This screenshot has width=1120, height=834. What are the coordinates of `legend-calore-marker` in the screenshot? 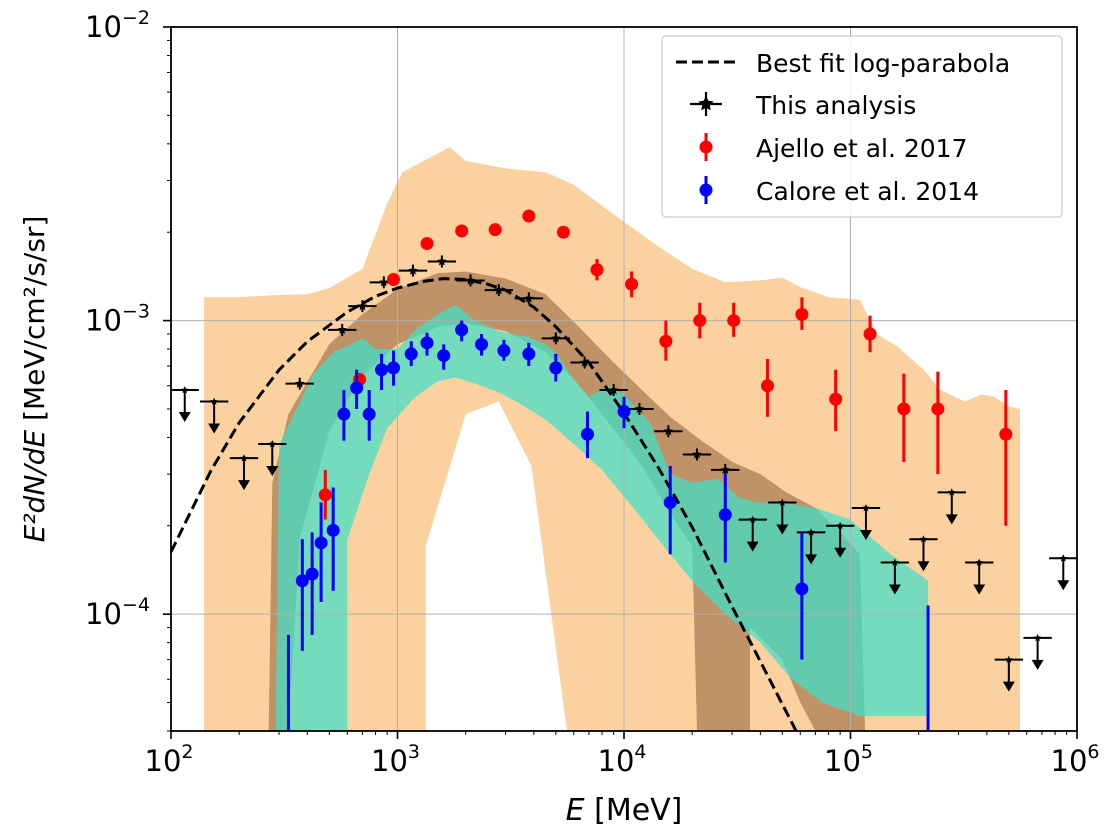 It's located at (706, 190).